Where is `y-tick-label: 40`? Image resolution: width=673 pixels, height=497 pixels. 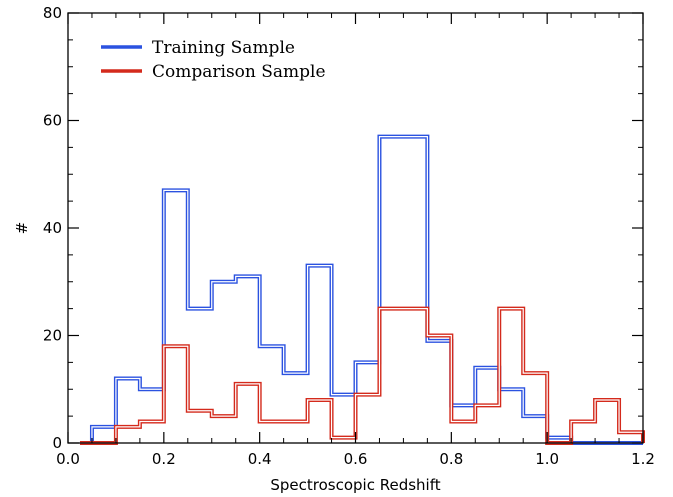 y-tick-label: 40 is located at coordinates (52, 228).